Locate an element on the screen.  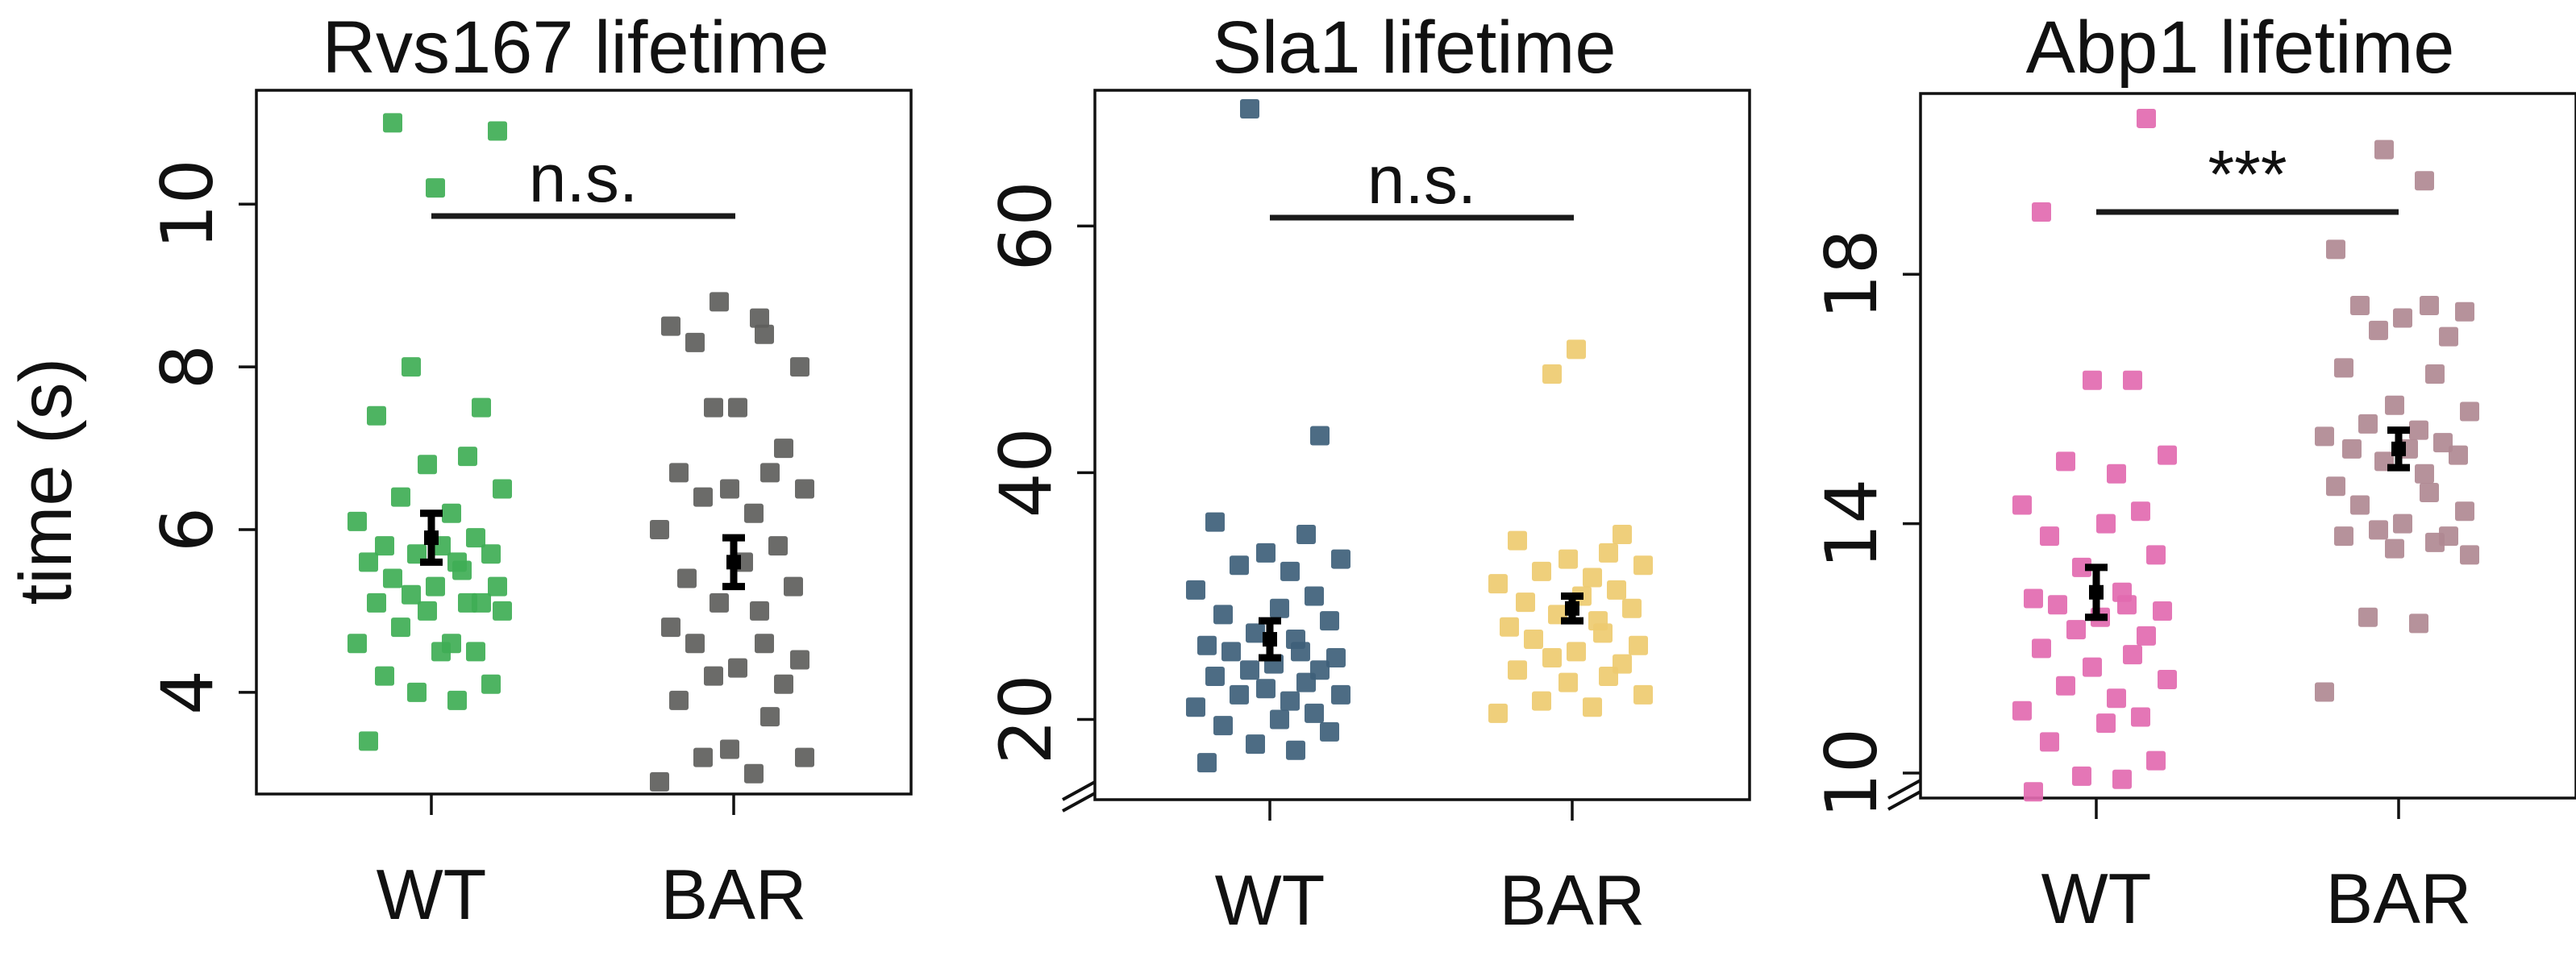
y-tick-label: 40 is located at coordinates (1026, 472).